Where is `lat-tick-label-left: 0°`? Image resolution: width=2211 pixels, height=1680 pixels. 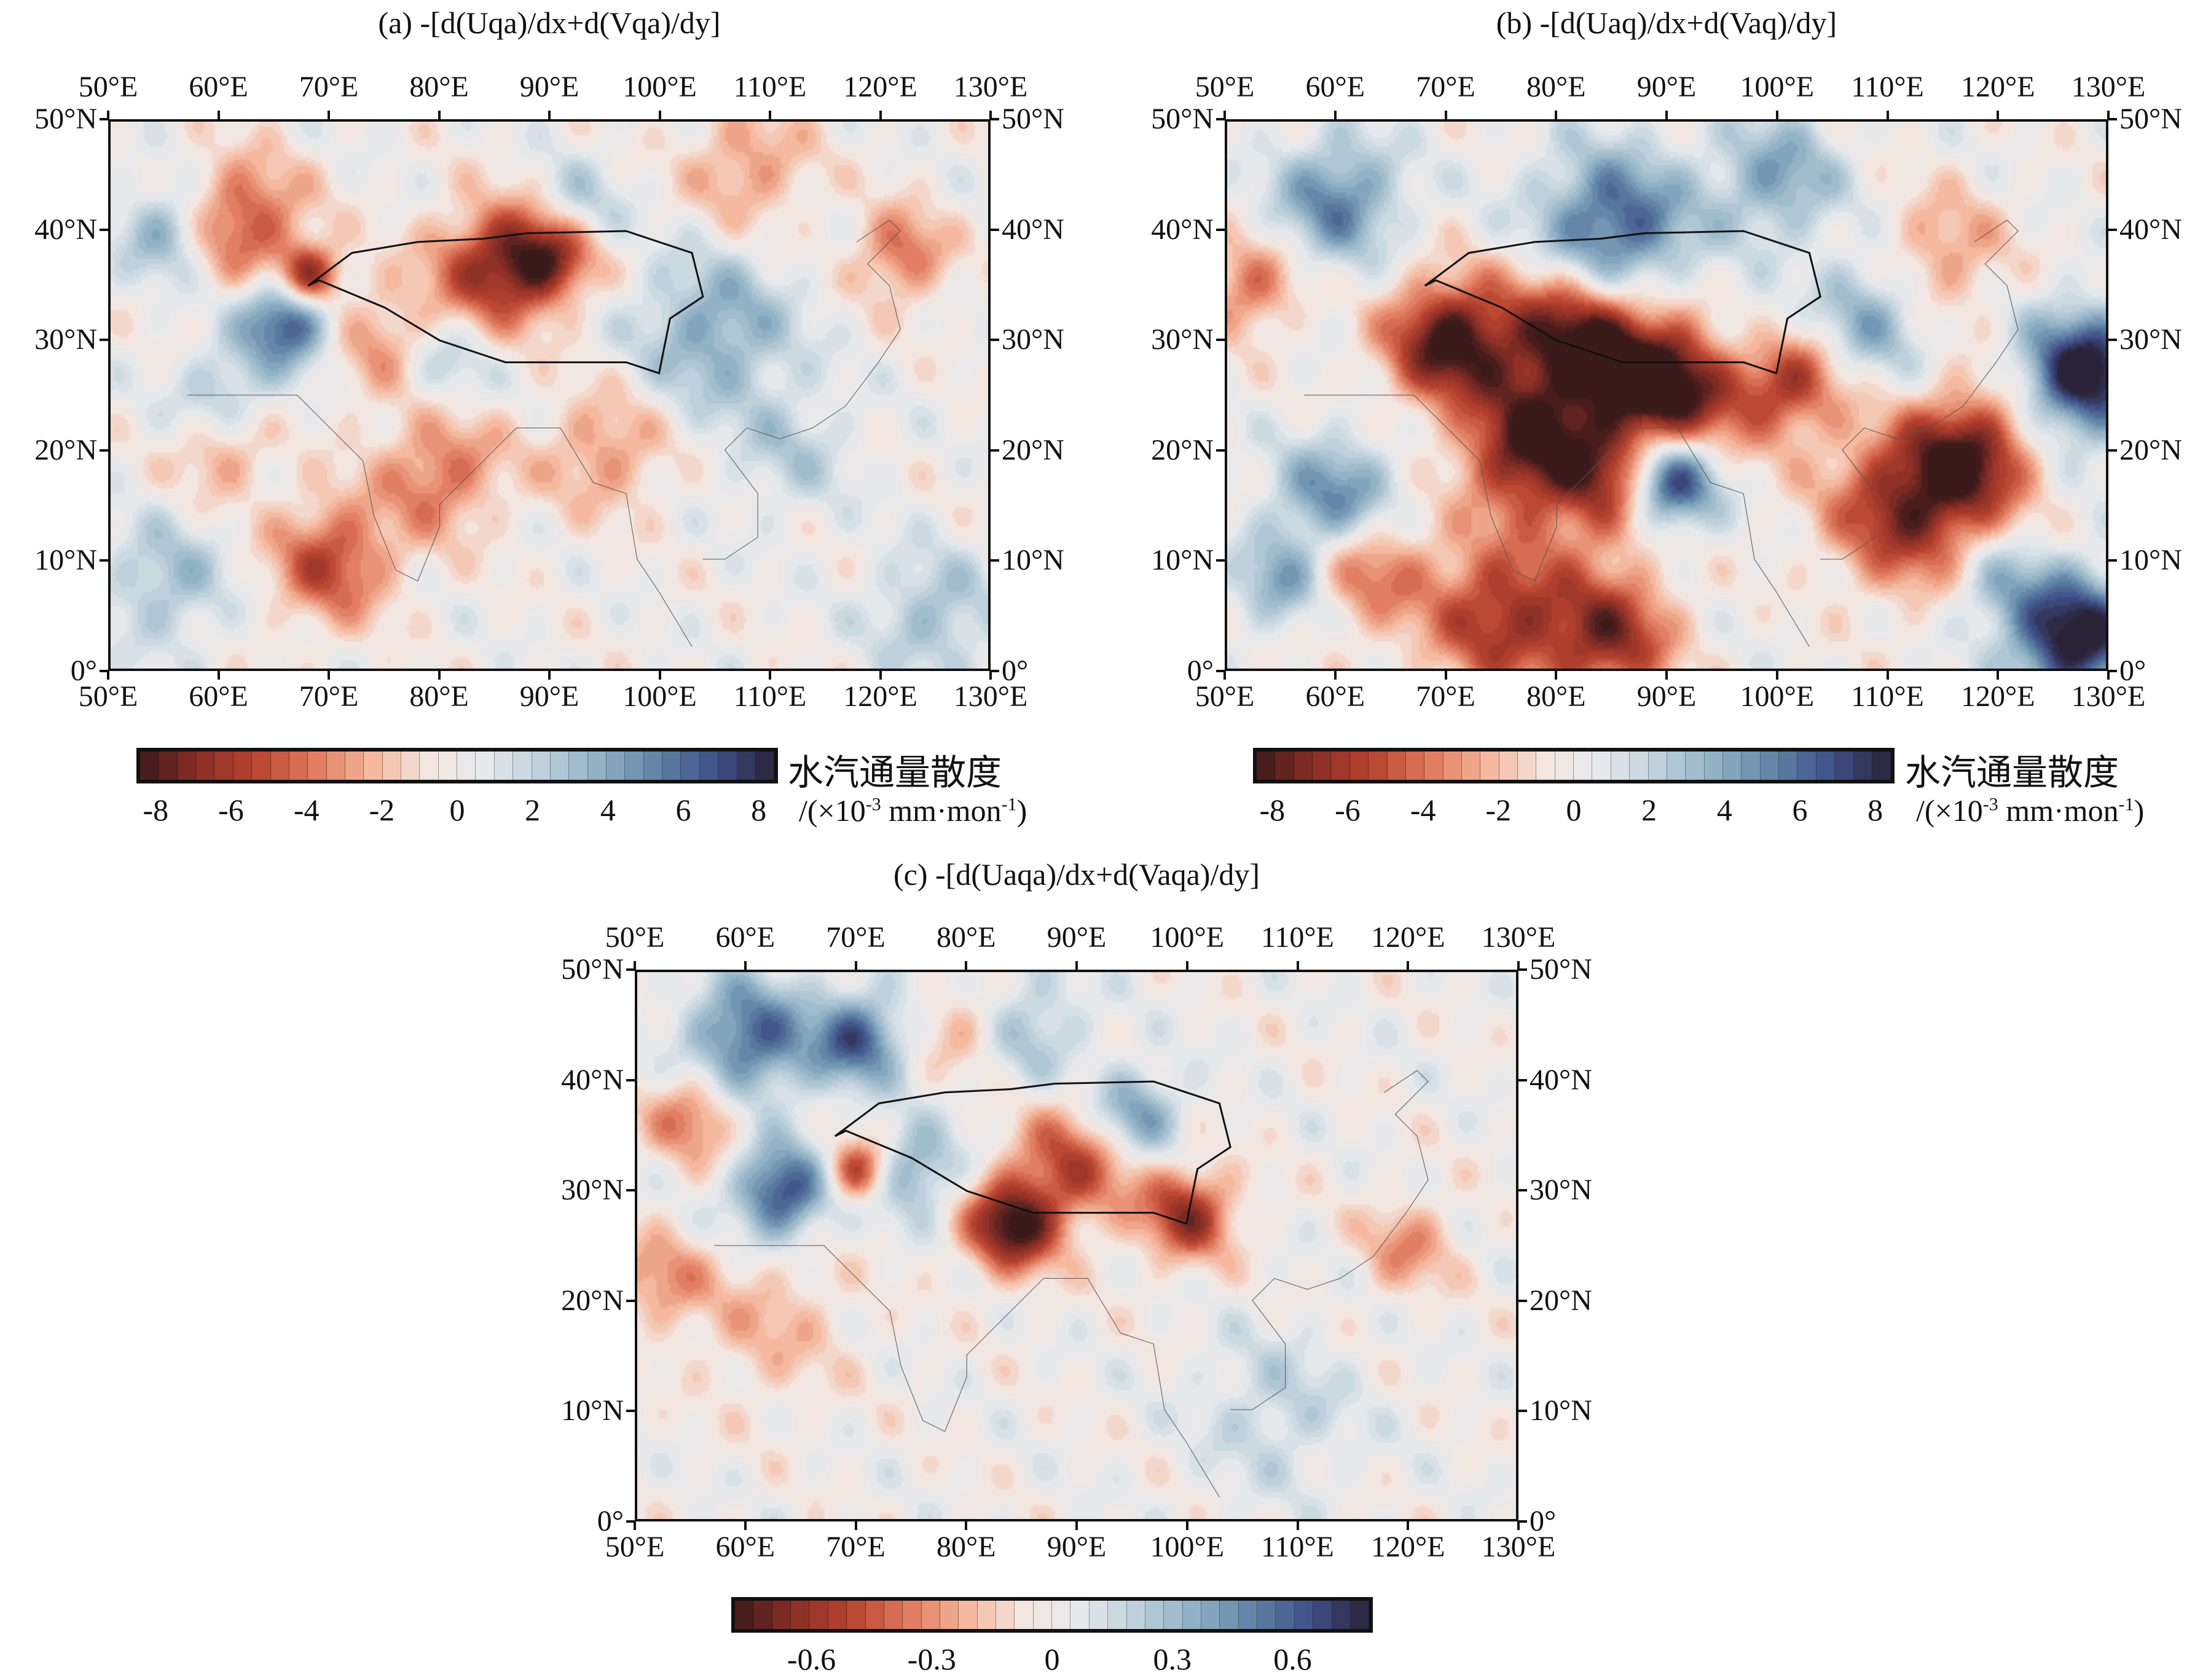 lat-tick-label-left: 0° is located at coordinates (610, 1521).